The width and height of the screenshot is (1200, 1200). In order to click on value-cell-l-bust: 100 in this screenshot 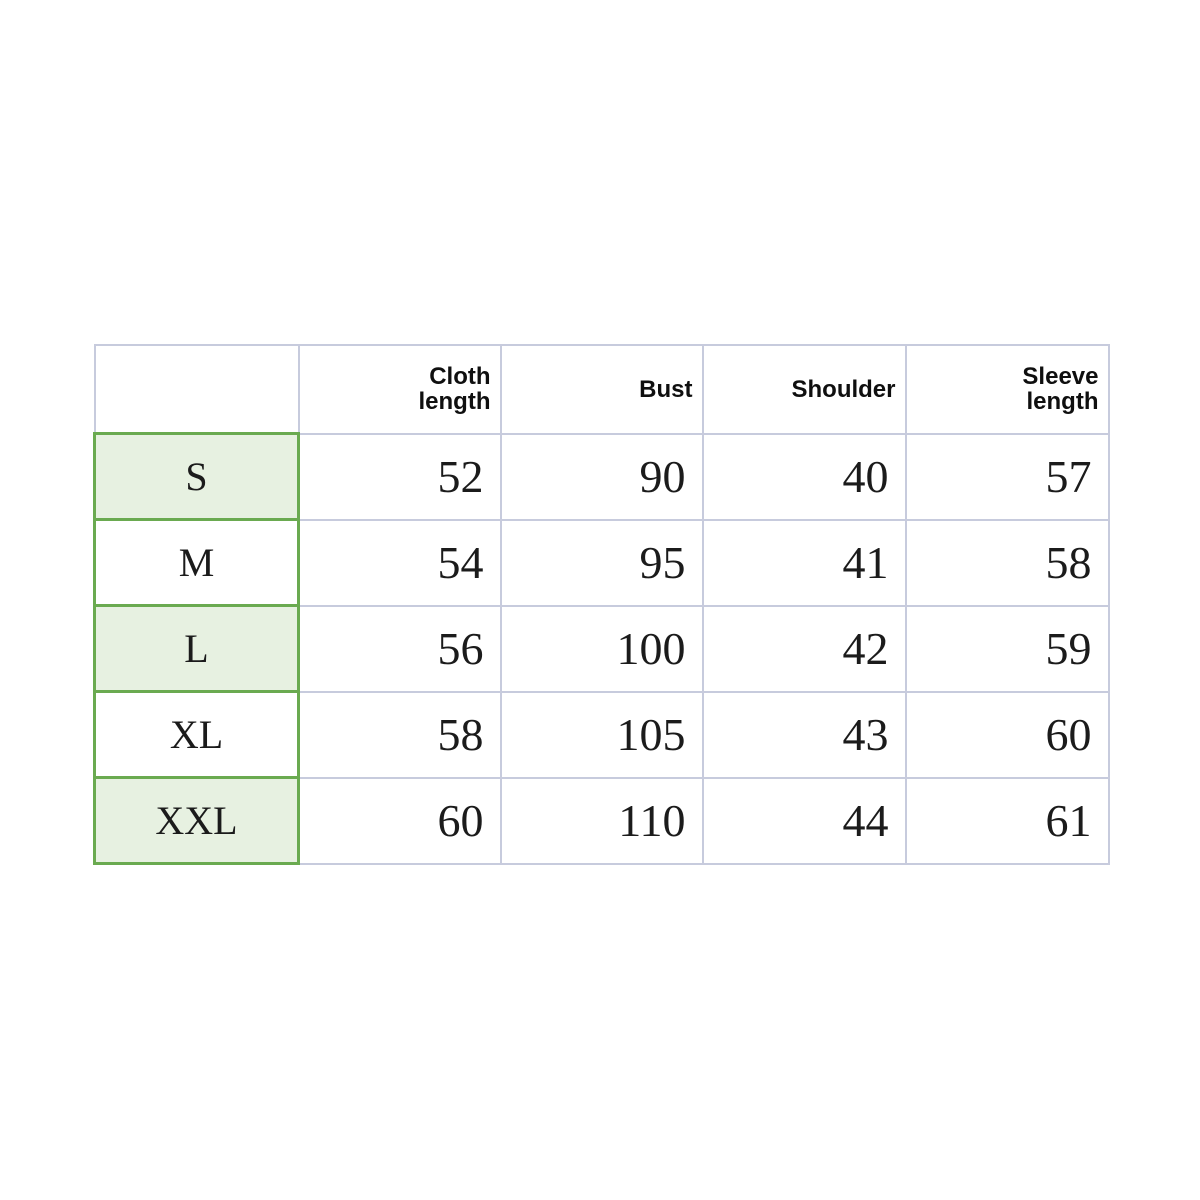, I will do `click(601, 648)`.